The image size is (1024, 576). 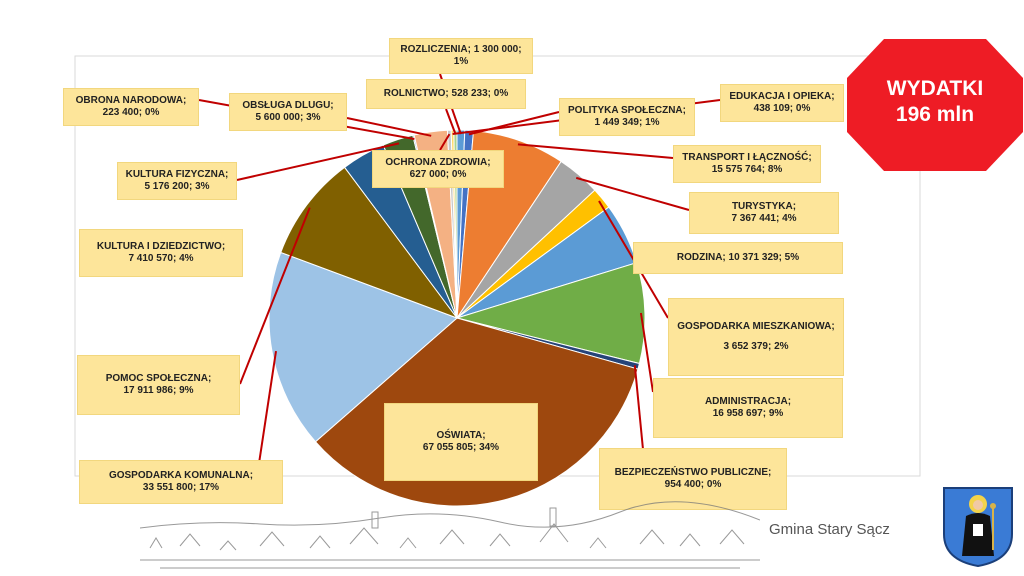 What do you see at coordinates (288, 105) in the screenshot?
I see `slice-label-obsluga-dlugu-line1: OBSŁUGA DLUGU;` at bounding box center [288, 105].